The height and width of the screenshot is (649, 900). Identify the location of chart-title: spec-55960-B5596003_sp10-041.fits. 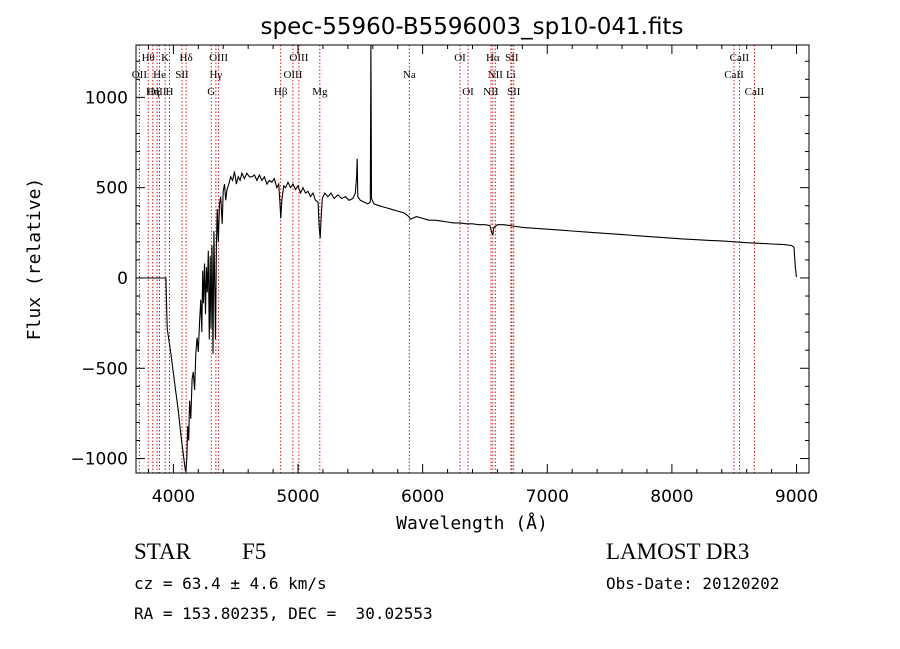
(472, 27).